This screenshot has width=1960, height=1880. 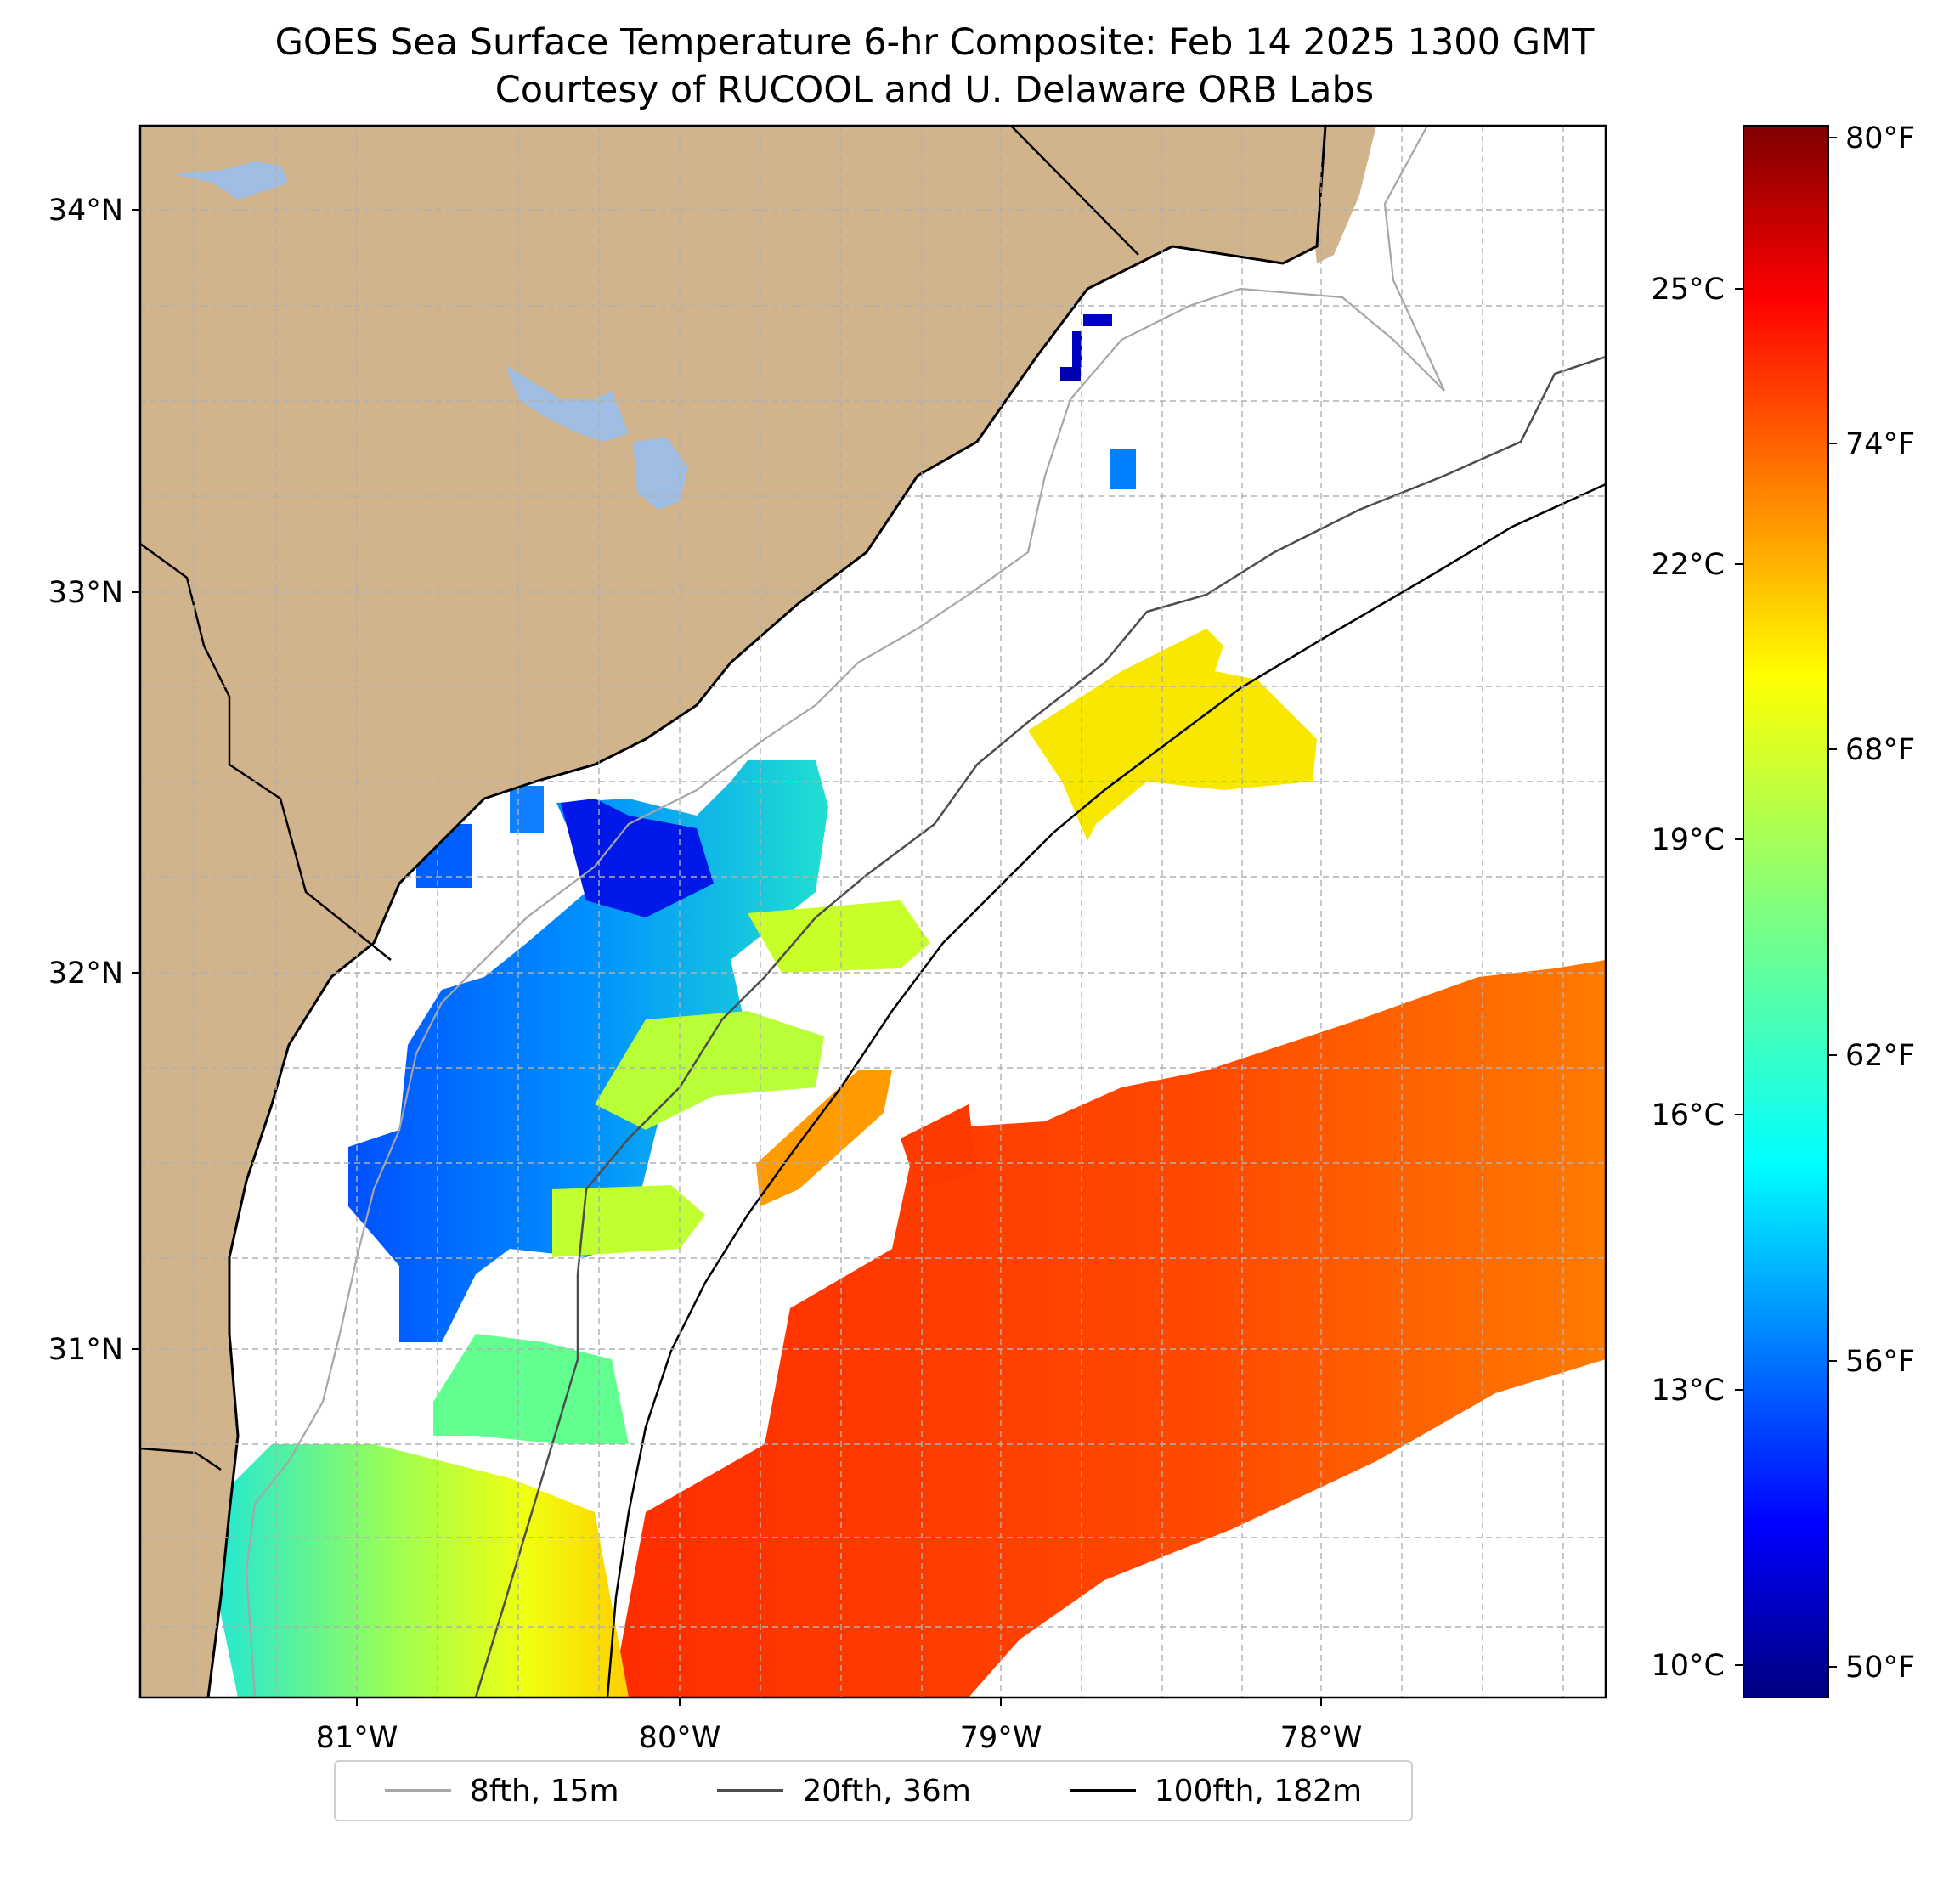 What do you see at coordinates (421, 1570) in the screenshot?
I see `sst-south-region` at bounding box center [421, 1570].